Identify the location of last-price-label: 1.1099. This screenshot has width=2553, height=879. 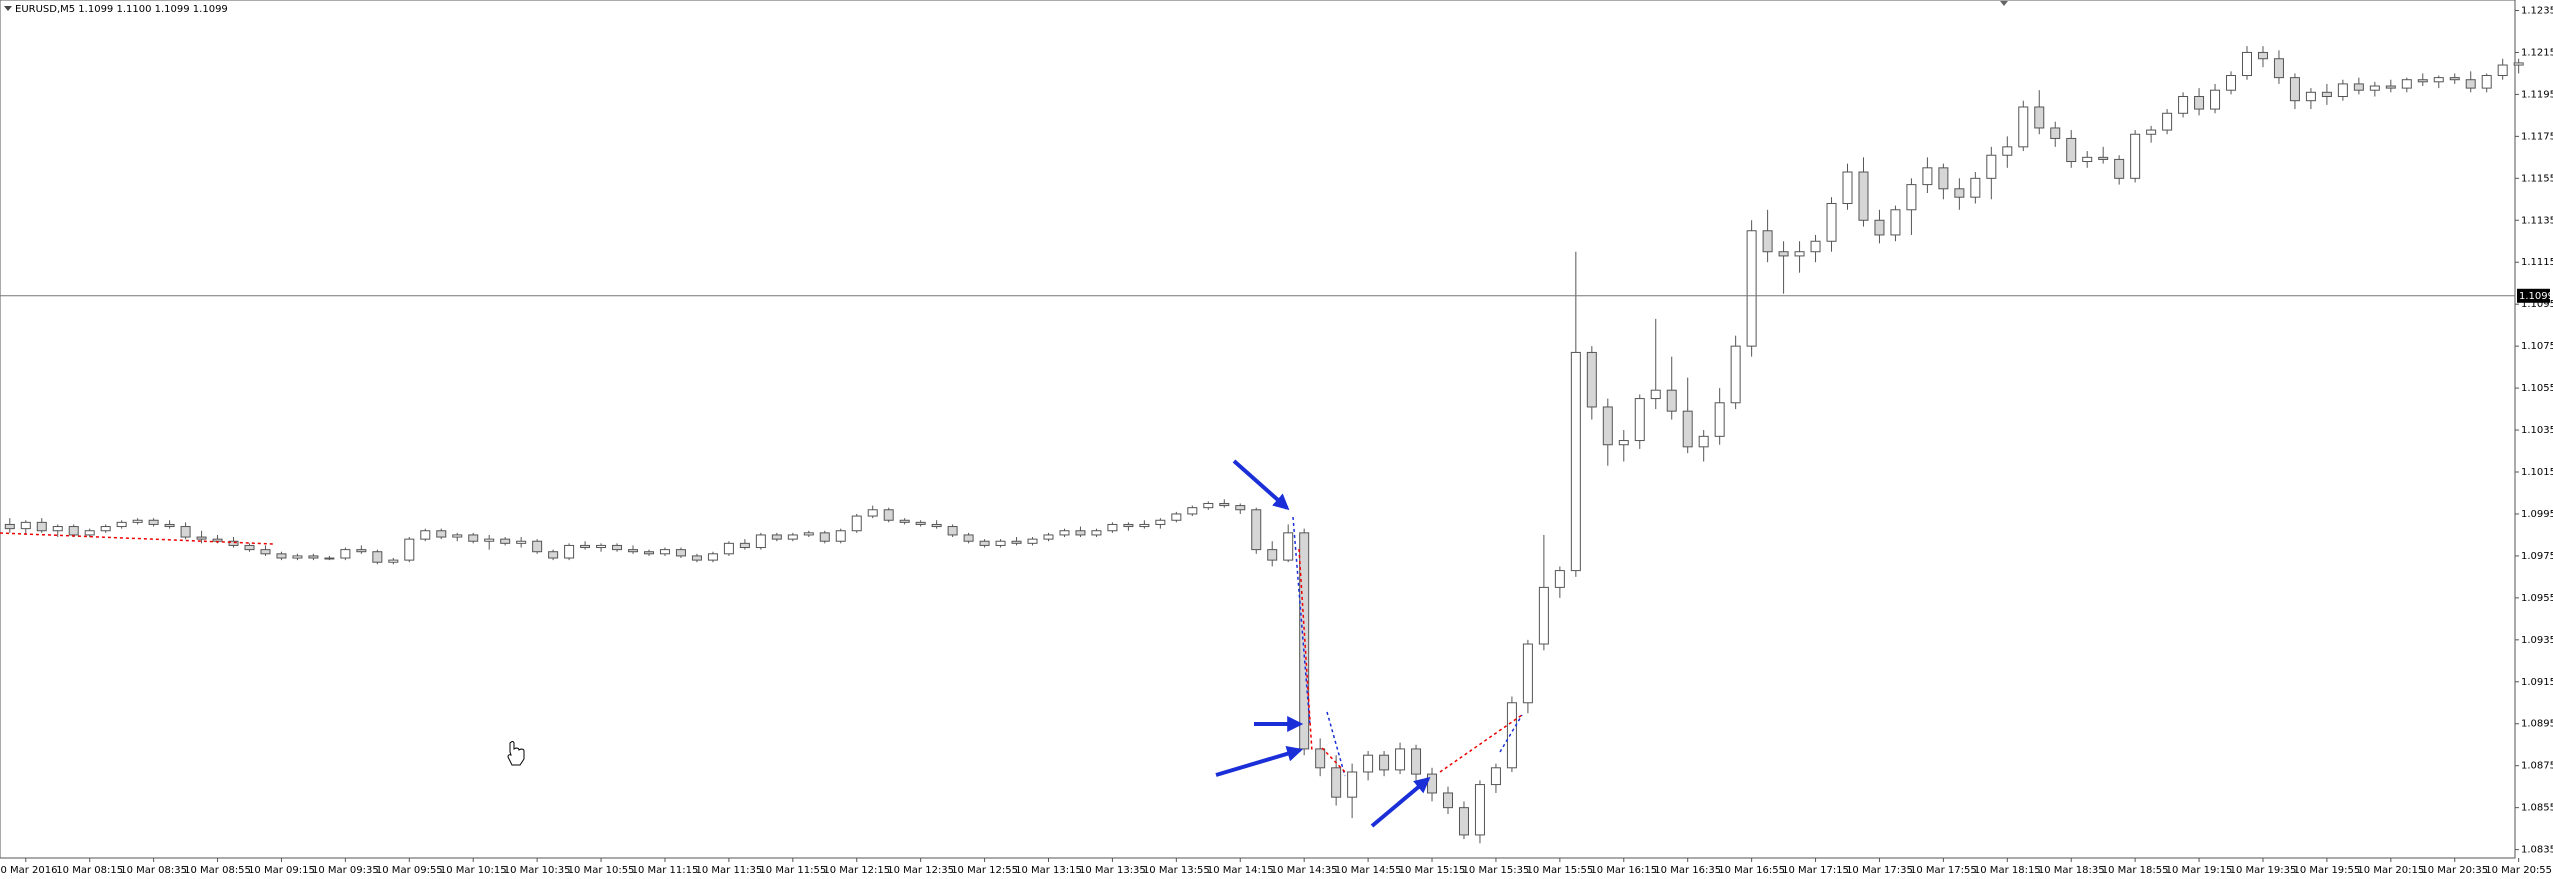
(2536, 296).